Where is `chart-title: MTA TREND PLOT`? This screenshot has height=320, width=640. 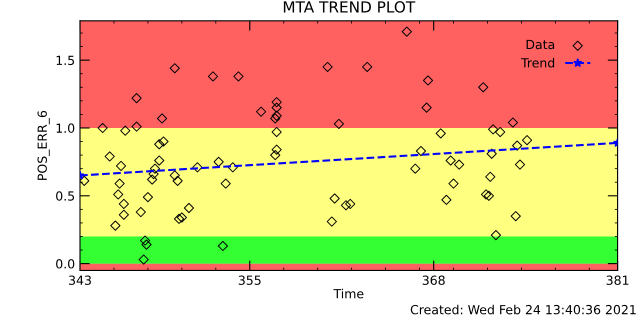
chart-title: MTA TREND PLOT is located at coordinates (350, 7).